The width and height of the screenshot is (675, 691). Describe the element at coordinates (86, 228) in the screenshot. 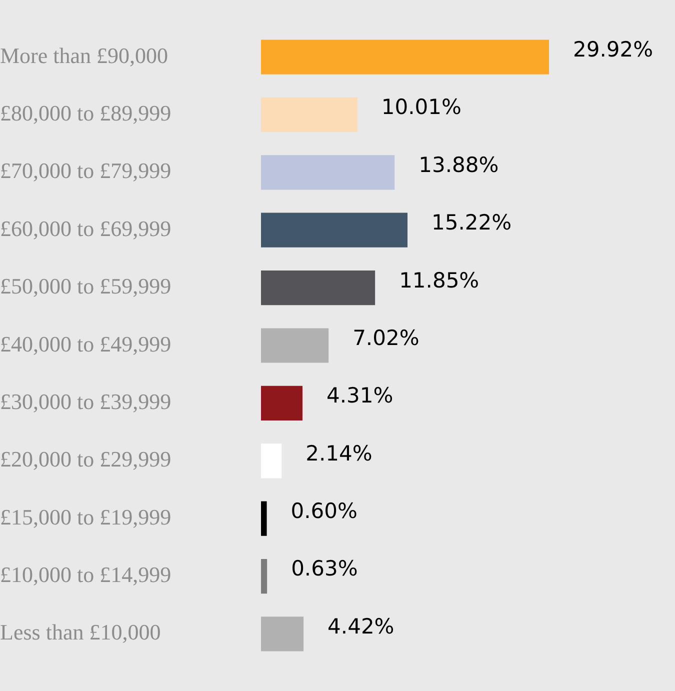

I see `y-tick-label: £60,000 to £69,999` at that location.